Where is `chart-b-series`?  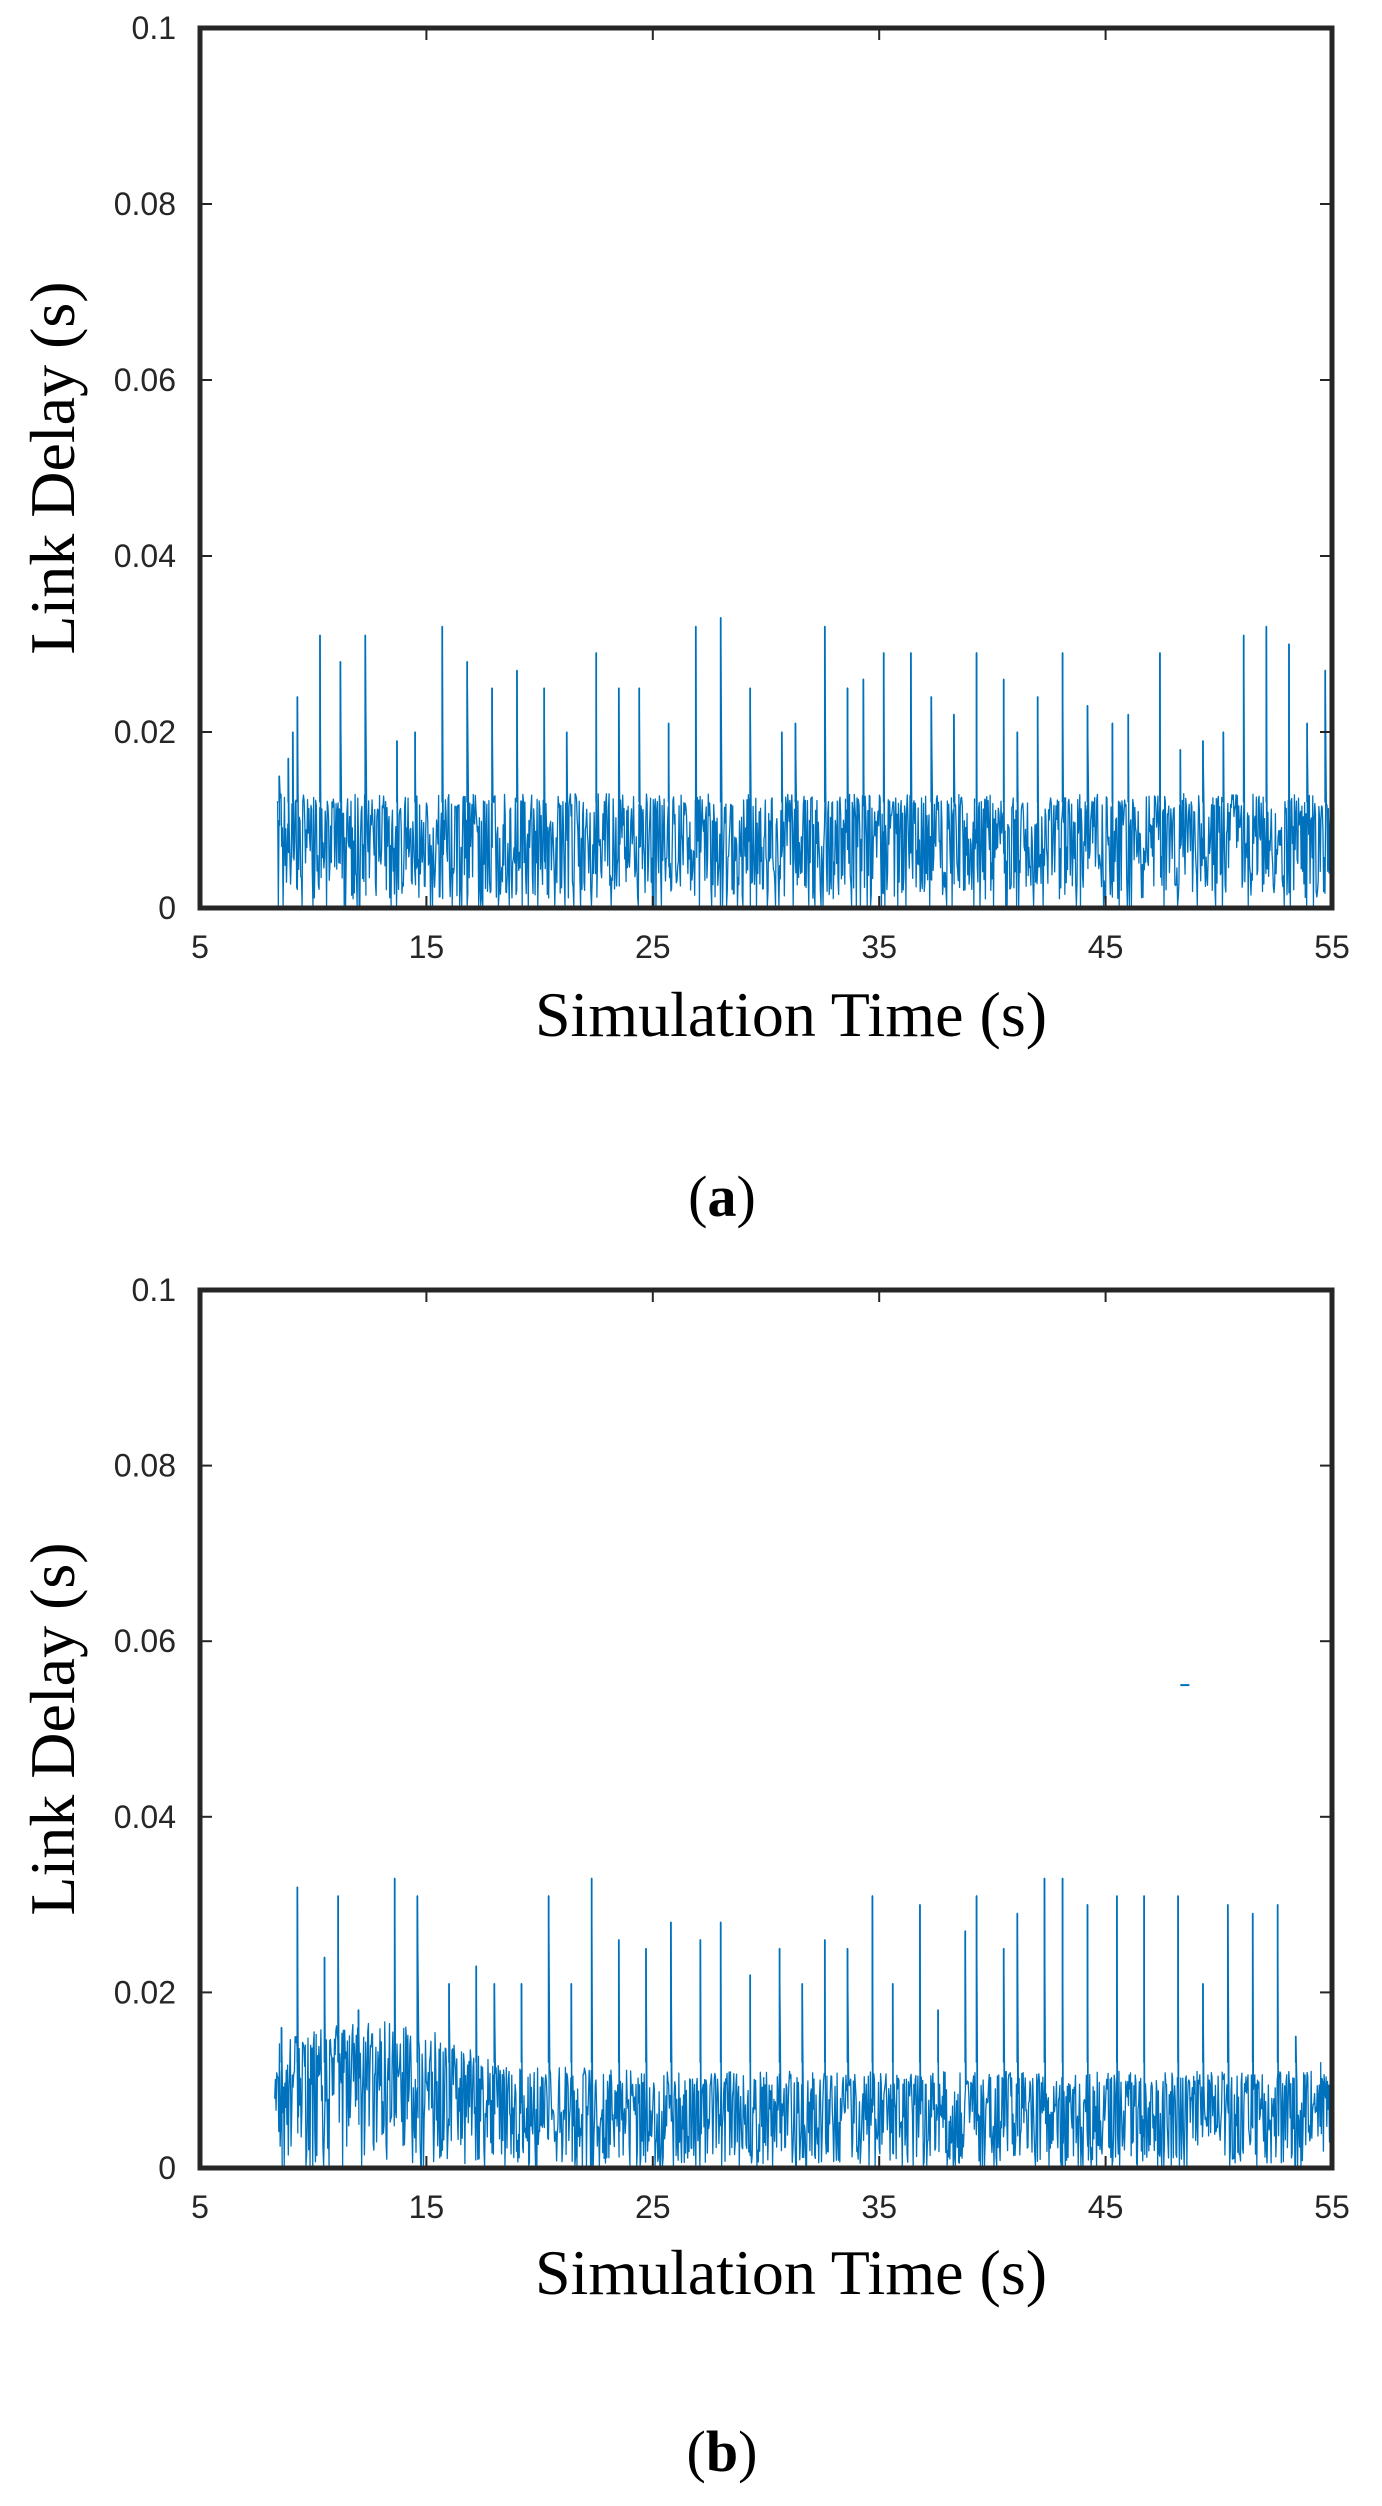 chart-b-series is located at coordinates (803, 1925).